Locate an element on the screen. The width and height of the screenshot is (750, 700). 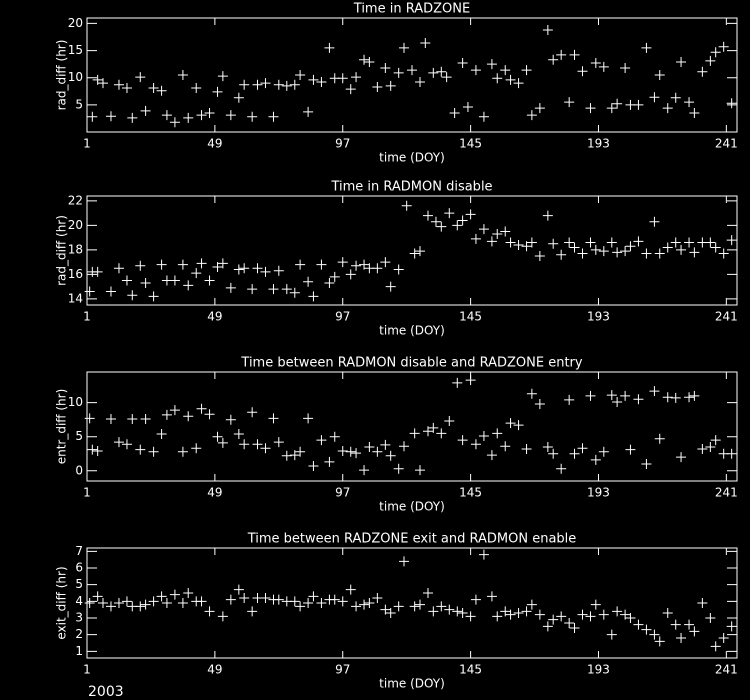
y-tick-label: 3 is located at coordinates (79, 618).